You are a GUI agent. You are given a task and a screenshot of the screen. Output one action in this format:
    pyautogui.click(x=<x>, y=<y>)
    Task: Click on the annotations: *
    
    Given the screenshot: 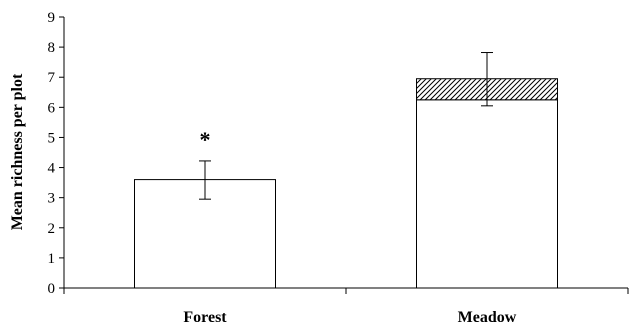 What is the action you would take?
    pyautogui.click(x=205, y=139)
    